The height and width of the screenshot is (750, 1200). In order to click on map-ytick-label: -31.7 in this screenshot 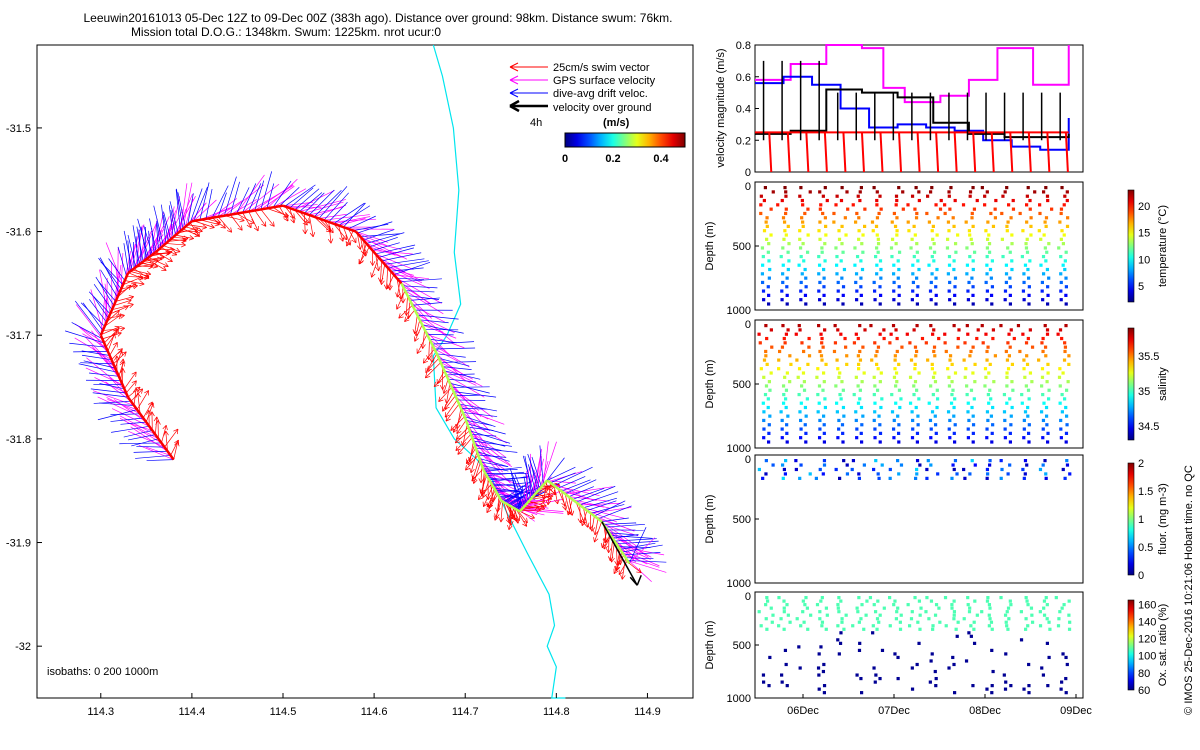, I will do `click(18, 336)`.